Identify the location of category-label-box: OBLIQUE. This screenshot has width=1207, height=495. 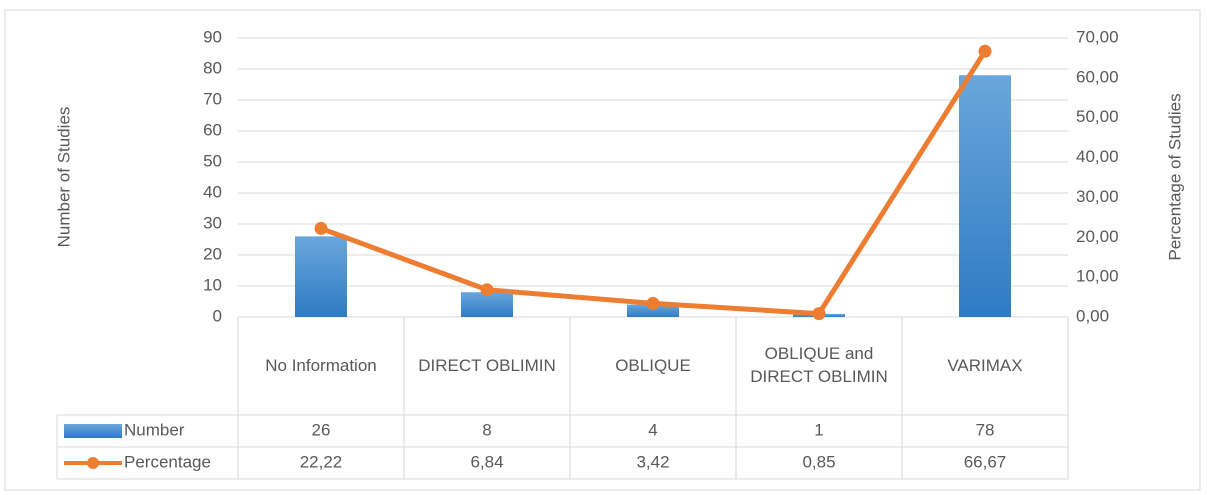
(653, 365).